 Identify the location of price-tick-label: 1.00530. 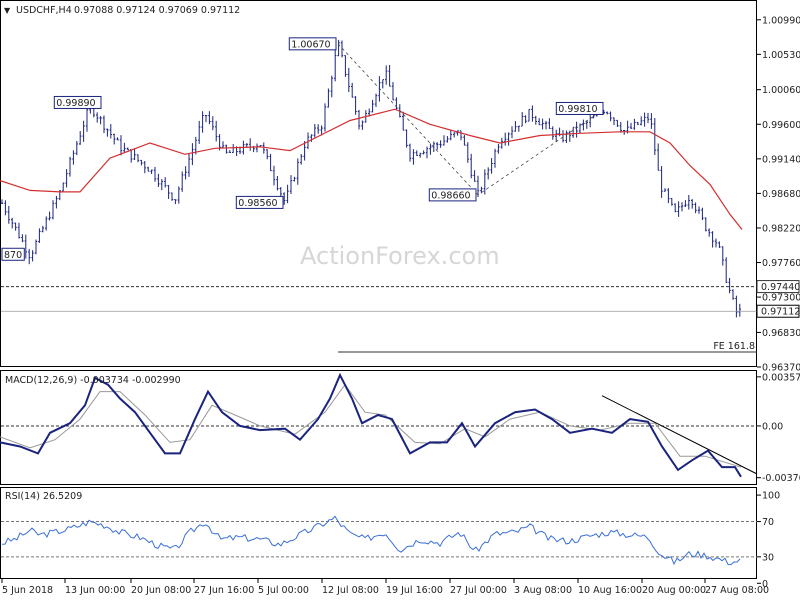
(781, 55).